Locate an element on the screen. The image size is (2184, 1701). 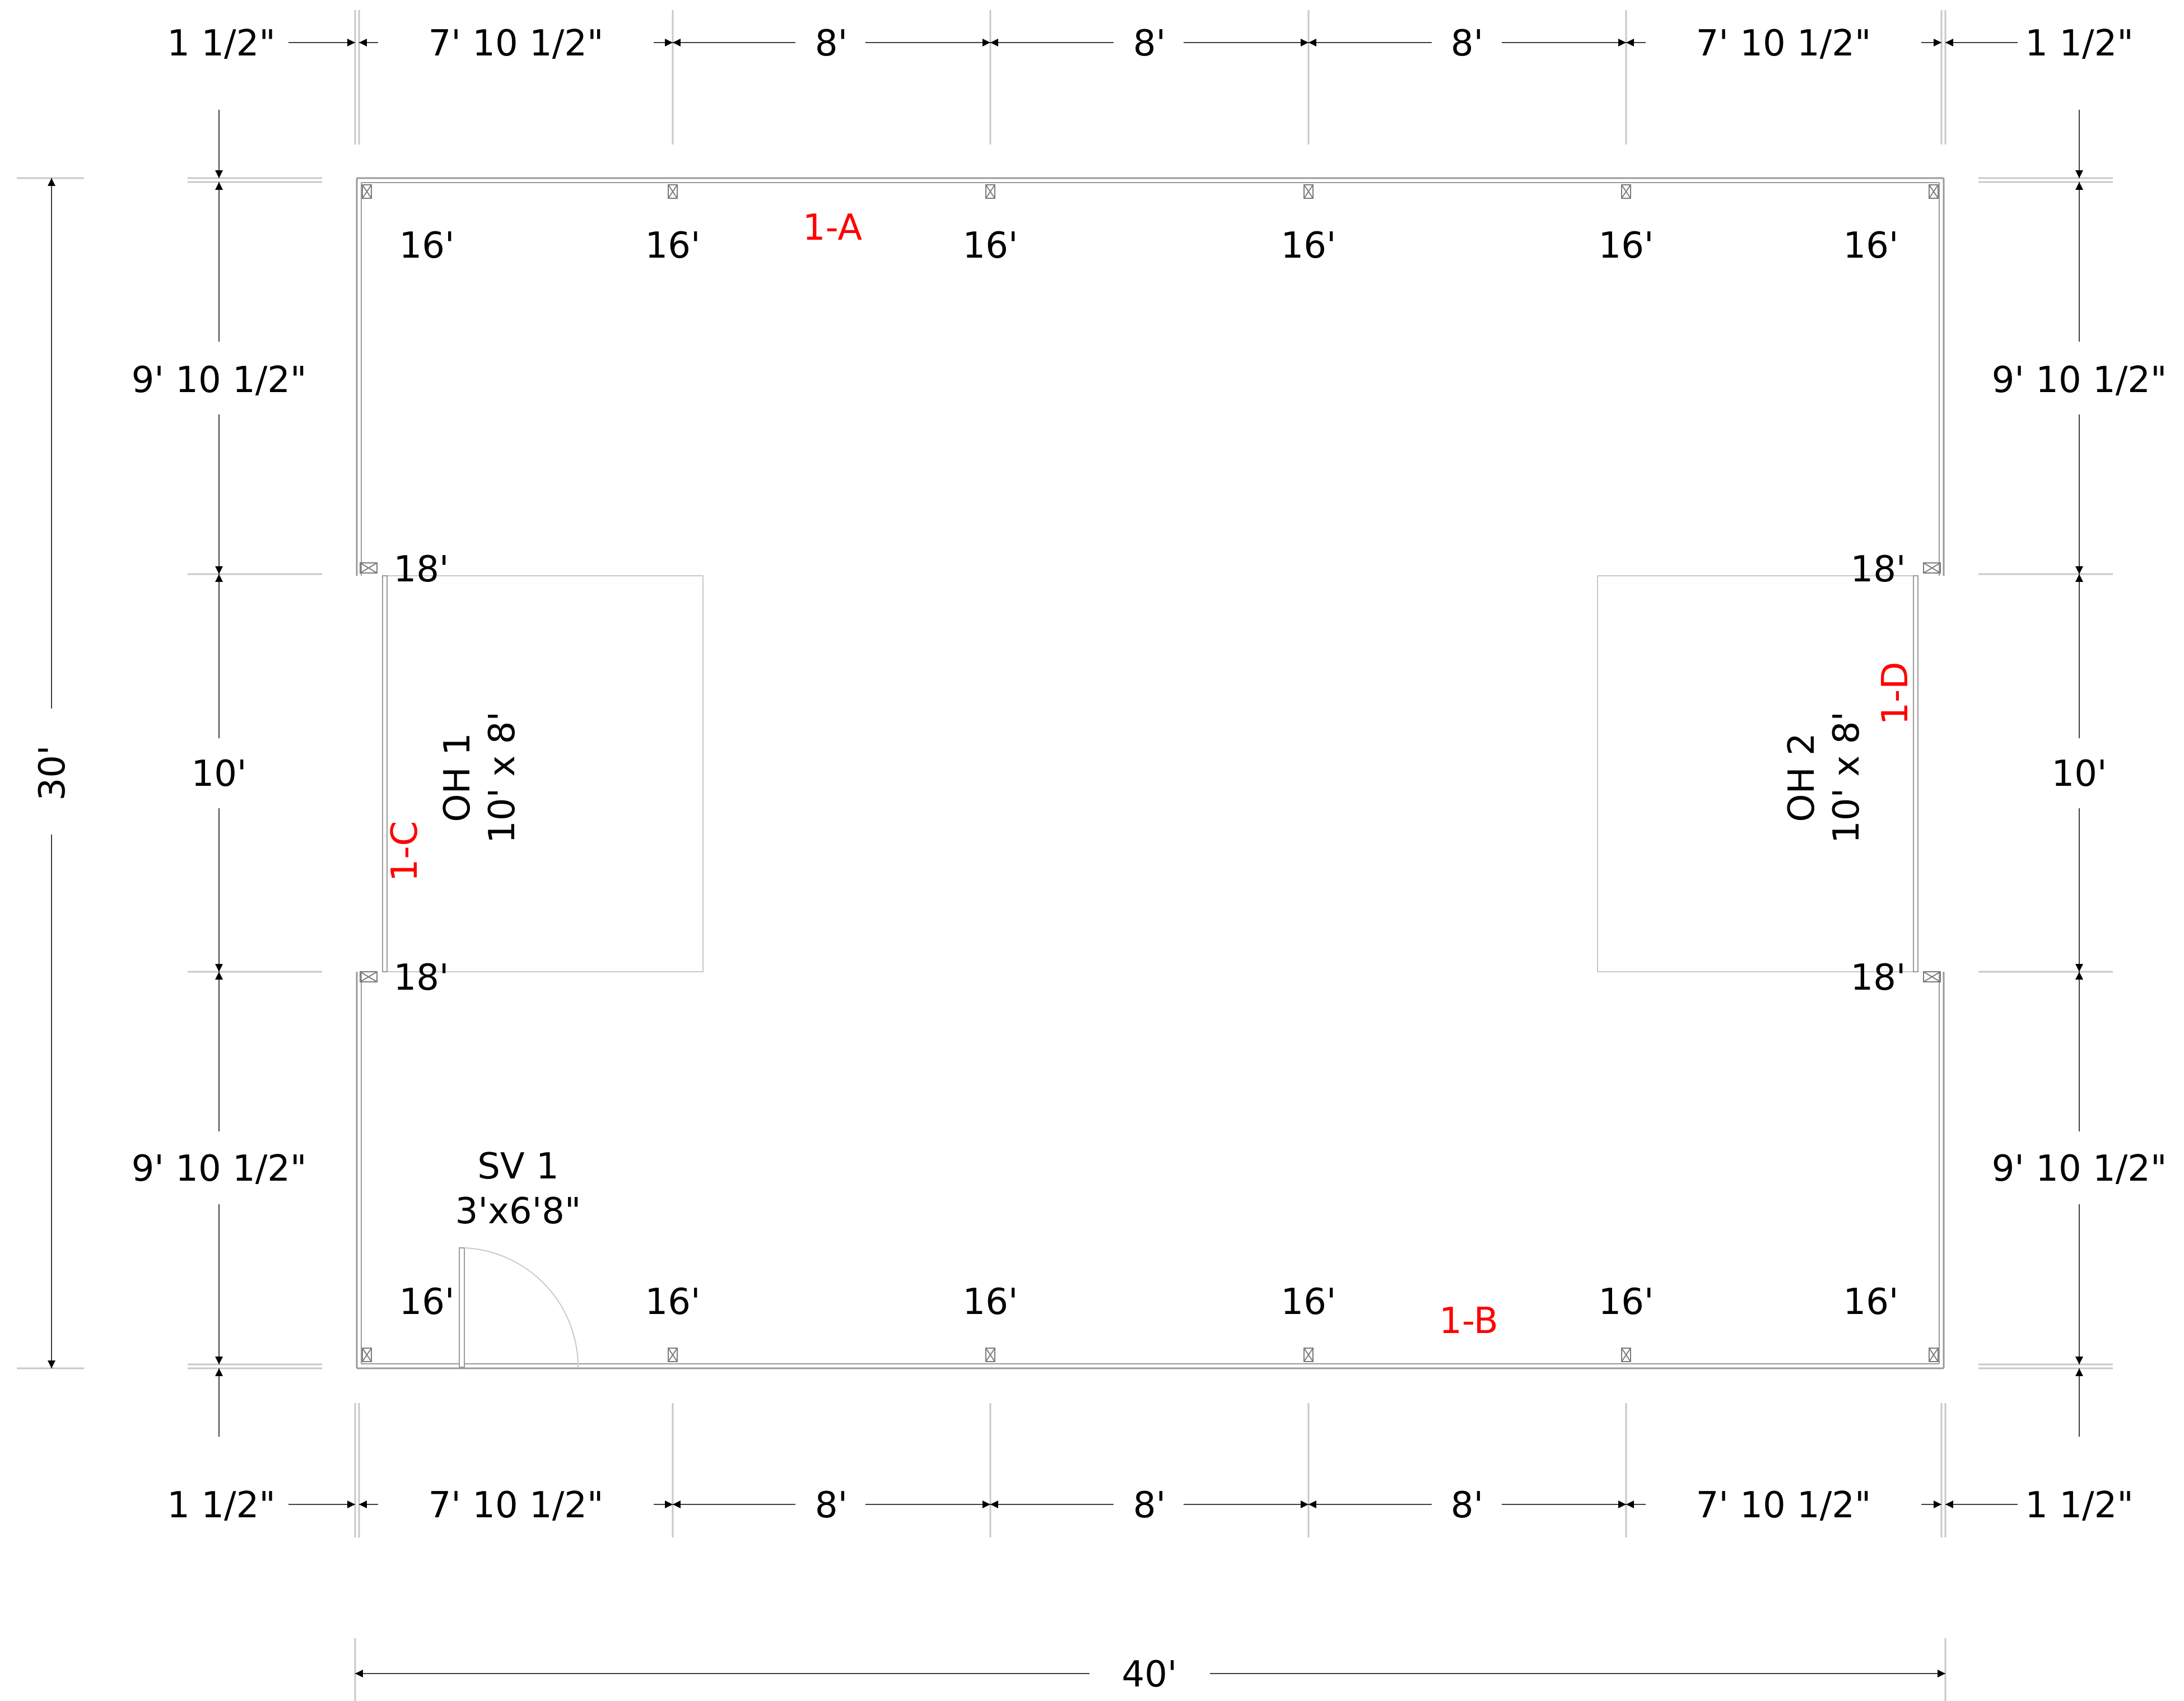
dim-top-4: 8' is located at coordinates (1149, 44).